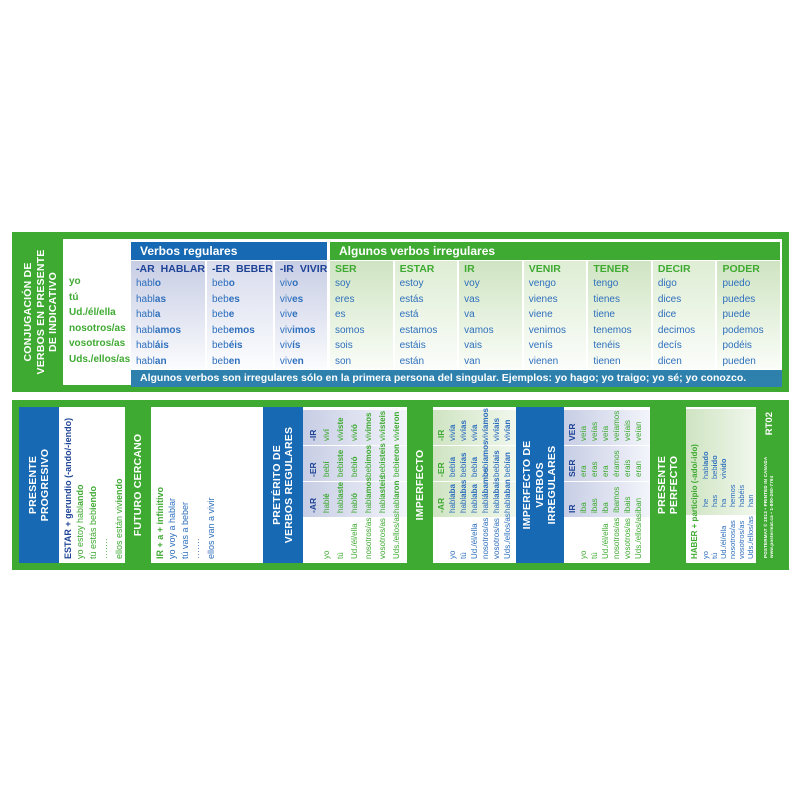 The width and height of the screenshot is (800, 800). I want to click on form-cell: eras, so click(594, 469).